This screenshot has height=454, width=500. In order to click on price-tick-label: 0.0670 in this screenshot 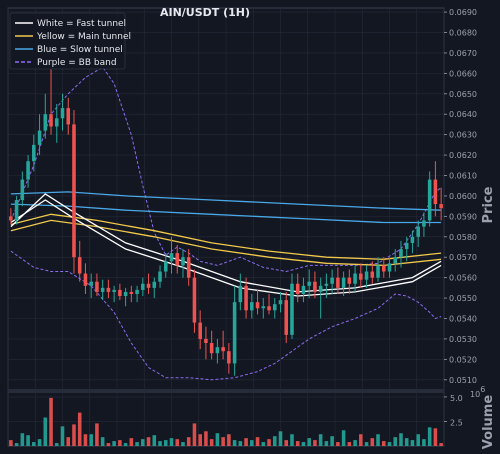, I will do `click(463, 53)`.